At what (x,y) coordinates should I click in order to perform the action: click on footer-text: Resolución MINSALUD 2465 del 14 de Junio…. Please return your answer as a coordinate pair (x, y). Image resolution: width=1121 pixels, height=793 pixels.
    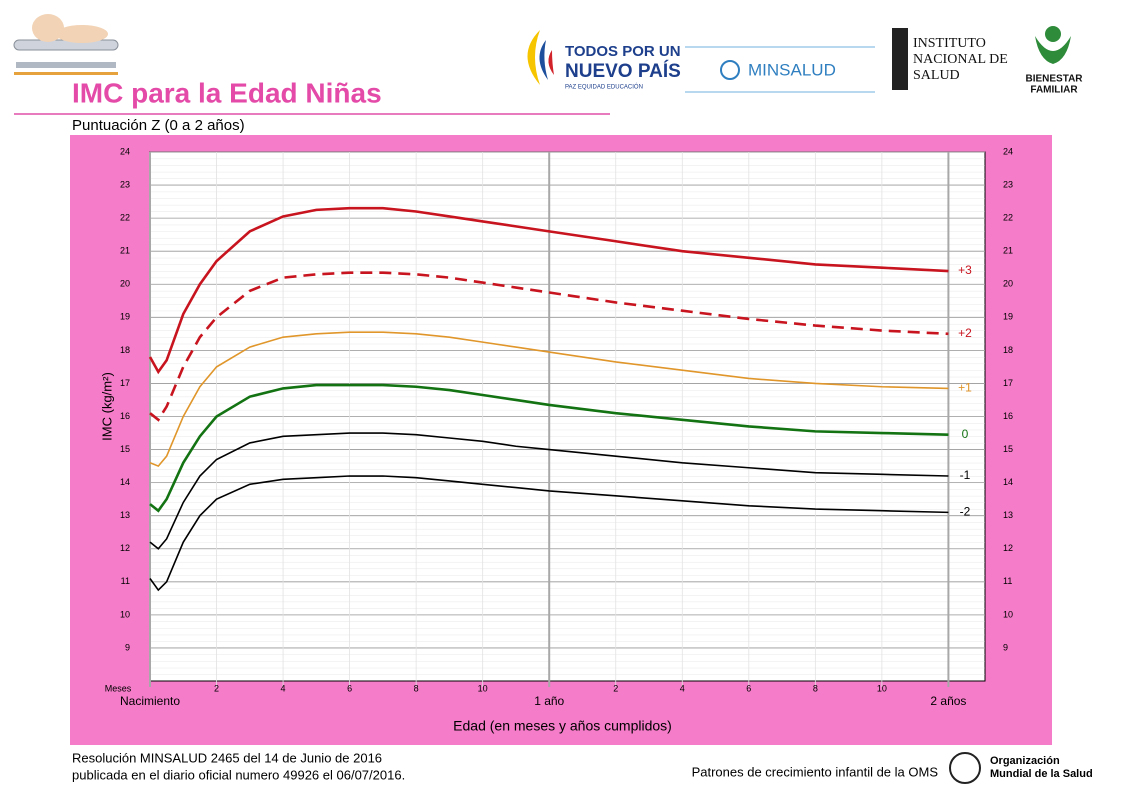
    Looking at the image, I should click on (227, 757).